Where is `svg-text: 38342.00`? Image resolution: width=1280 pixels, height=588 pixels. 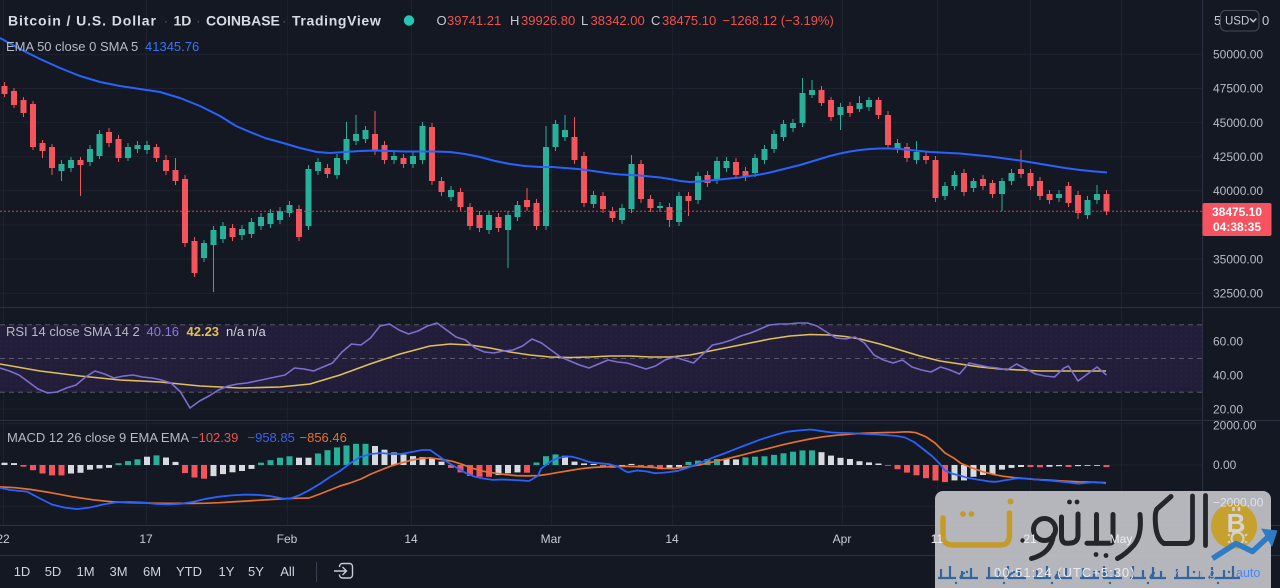
svg-text: 38342.00 is located at coordinates (618, 20).